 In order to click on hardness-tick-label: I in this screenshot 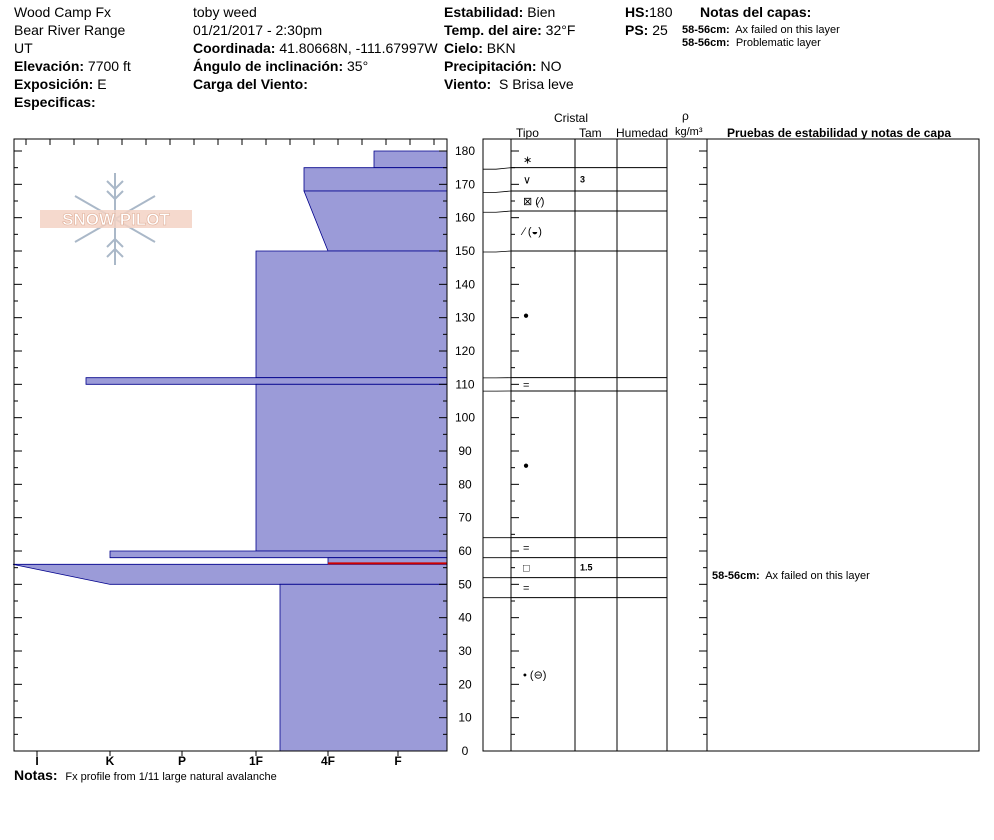, I will do `click(36, 761)`.